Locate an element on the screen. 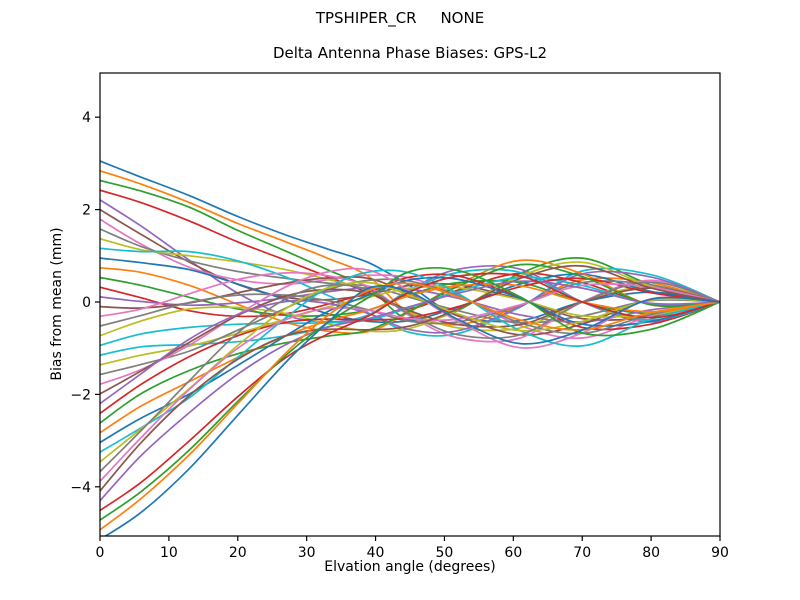  x-tick-label: 40 is located at coordinates (376, 553).